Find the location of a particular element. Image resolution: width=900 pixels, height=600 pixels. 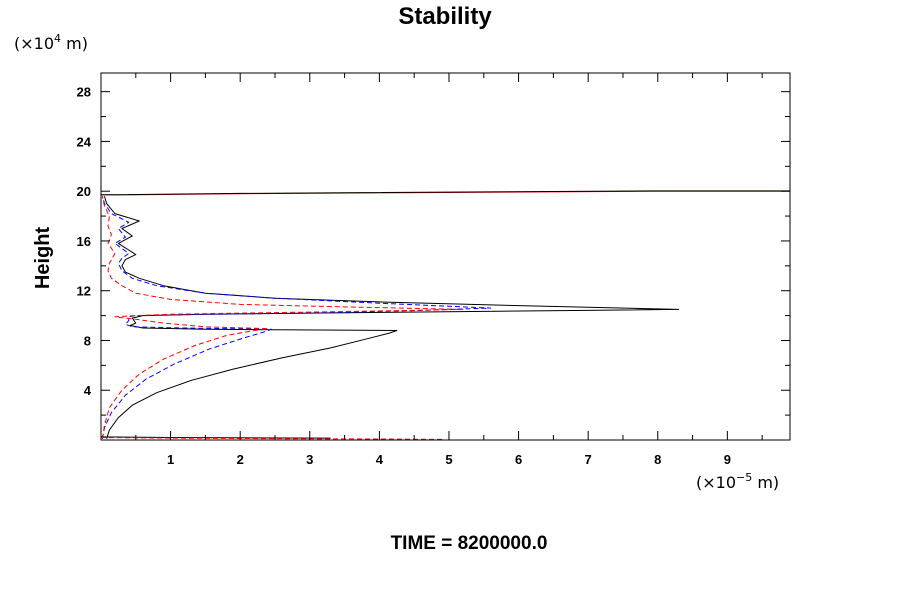

y-tick-label: 20 is located at coordinates (84, 191).